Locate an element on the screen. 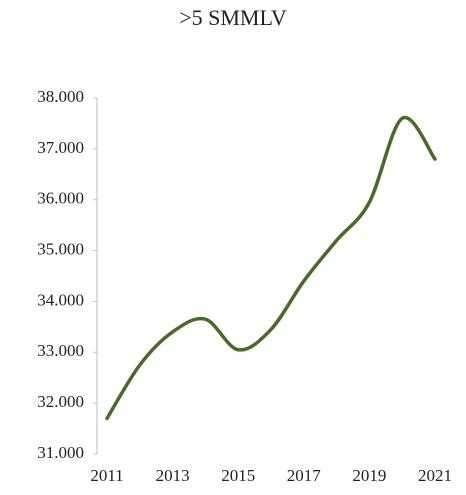 The width and height of the screenshot is (466, 495). x-tick-label: 2021 is located at coordinates (435, 475).